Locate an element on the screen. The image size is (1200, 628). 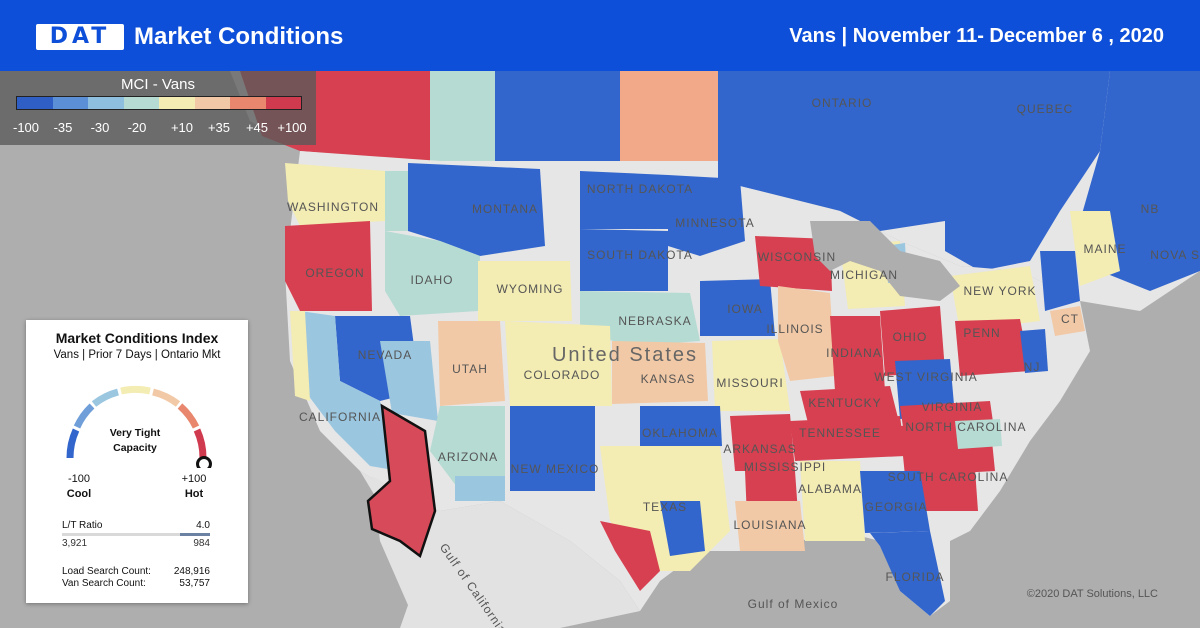
label-minnesota: MINNESOTA is located at coordinates (714, 223).